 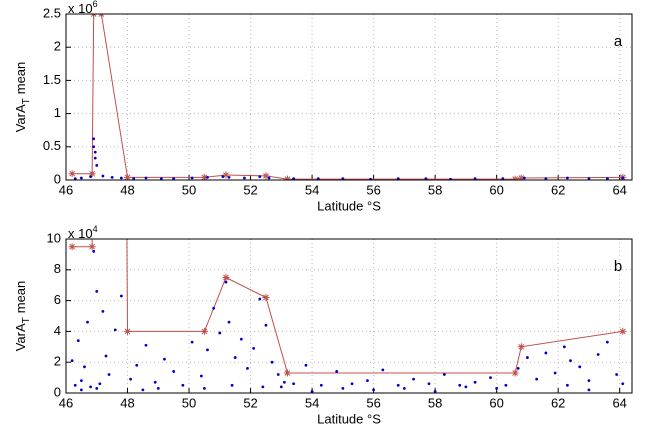 I want to click on multiplier-base: x 10, so click(x=80, y=233).